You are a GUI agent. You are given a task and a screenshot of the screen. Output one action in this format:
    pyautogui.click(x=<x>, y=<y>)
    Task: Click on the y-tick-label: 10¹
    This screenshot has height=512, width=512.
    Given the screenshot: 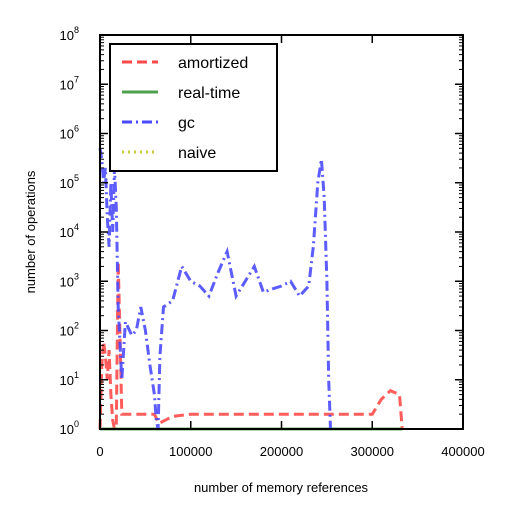 What is the action you would take?
    pyautogui.click(x=69, y=379)
    